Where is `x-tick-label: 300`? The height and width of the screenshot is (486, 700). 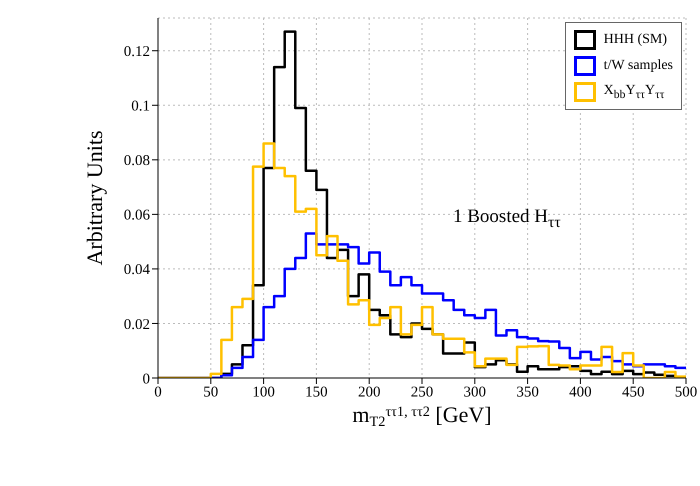
x-tick-label: 300 is located at coordinates (475, 392).